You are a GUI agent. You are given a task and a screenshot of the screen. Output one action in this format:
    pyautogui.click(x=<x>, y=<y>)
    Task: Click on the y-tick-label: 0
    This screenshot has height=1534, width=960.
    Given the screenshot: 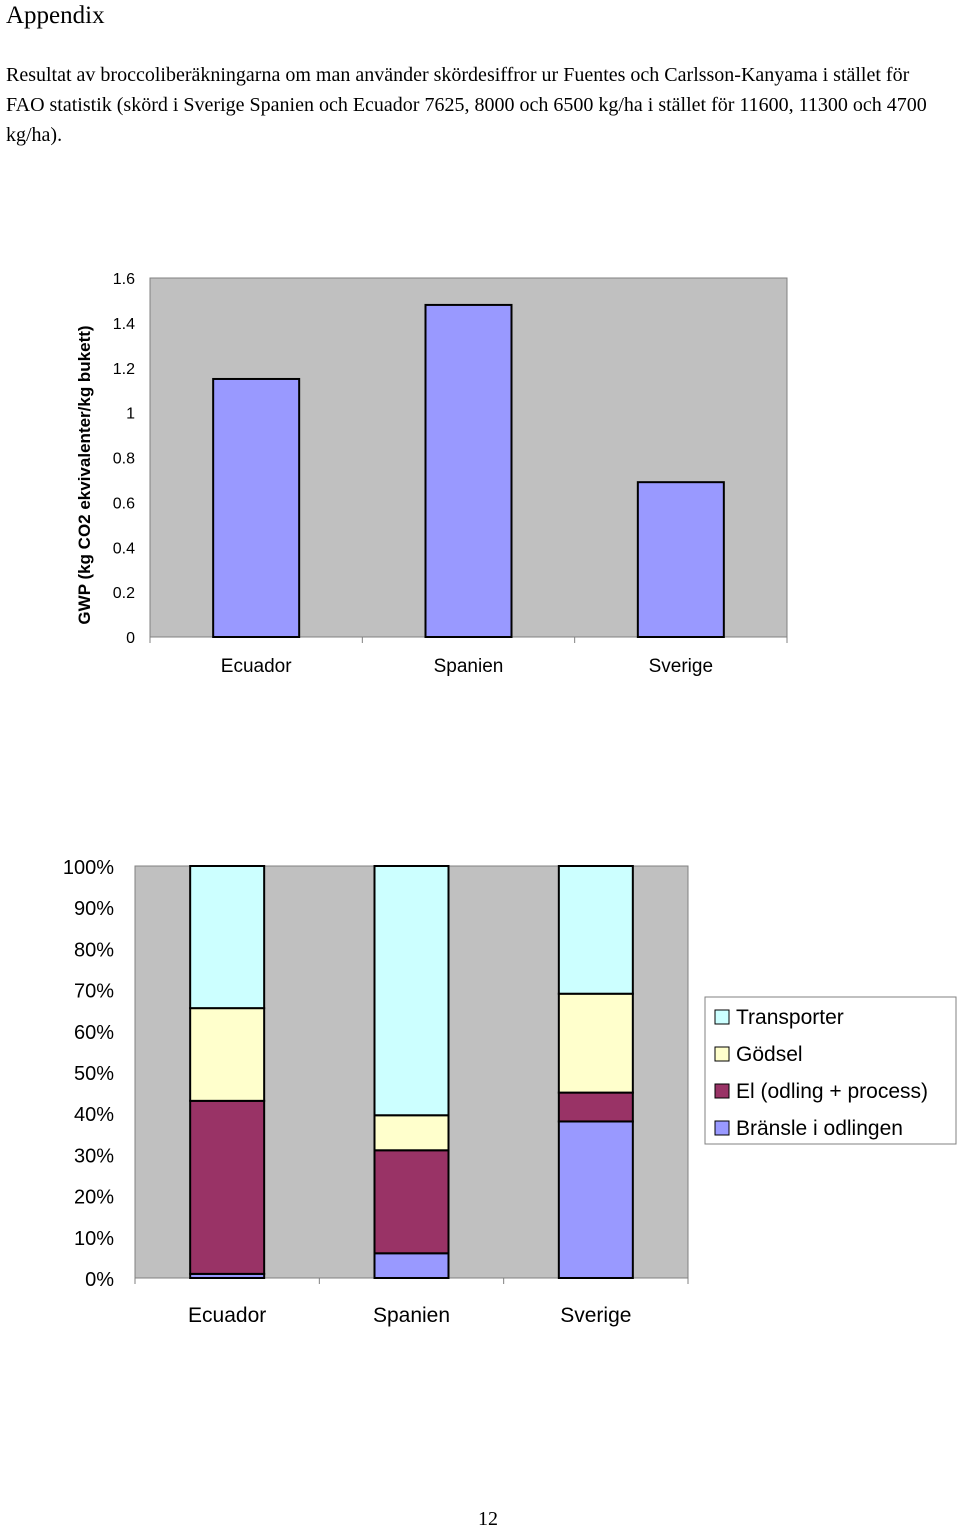 What is the action you would take?
    pyautogui.click(x=130, y=638)
    